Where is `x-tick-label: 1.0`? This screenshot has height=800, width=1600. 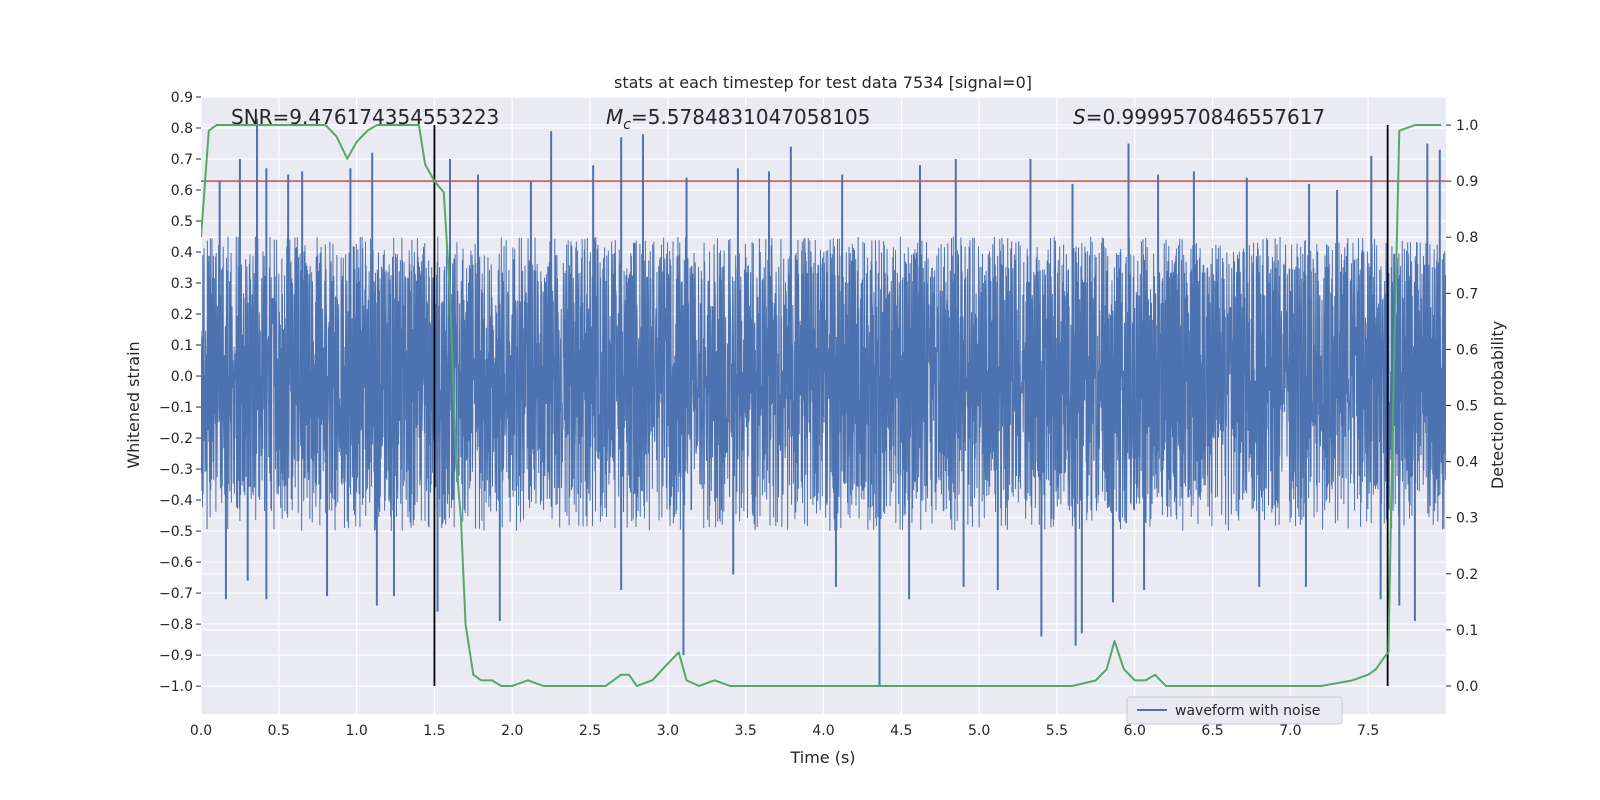
x-tick-label: 1.0 is located at coordinates (356, 731).